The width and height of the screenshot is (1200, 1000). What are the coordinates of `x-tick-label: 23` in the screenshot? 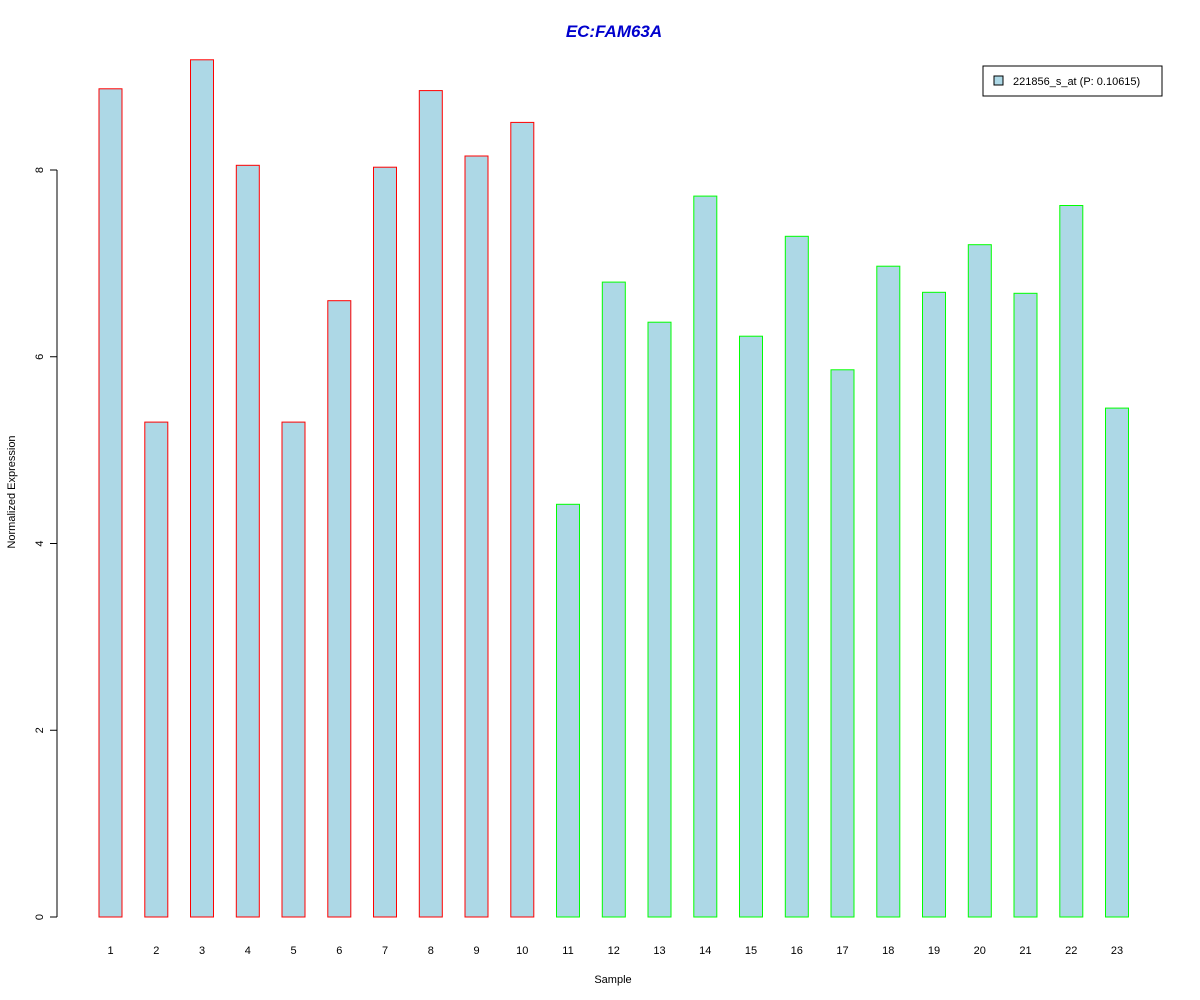 It's located at (1117, 951).